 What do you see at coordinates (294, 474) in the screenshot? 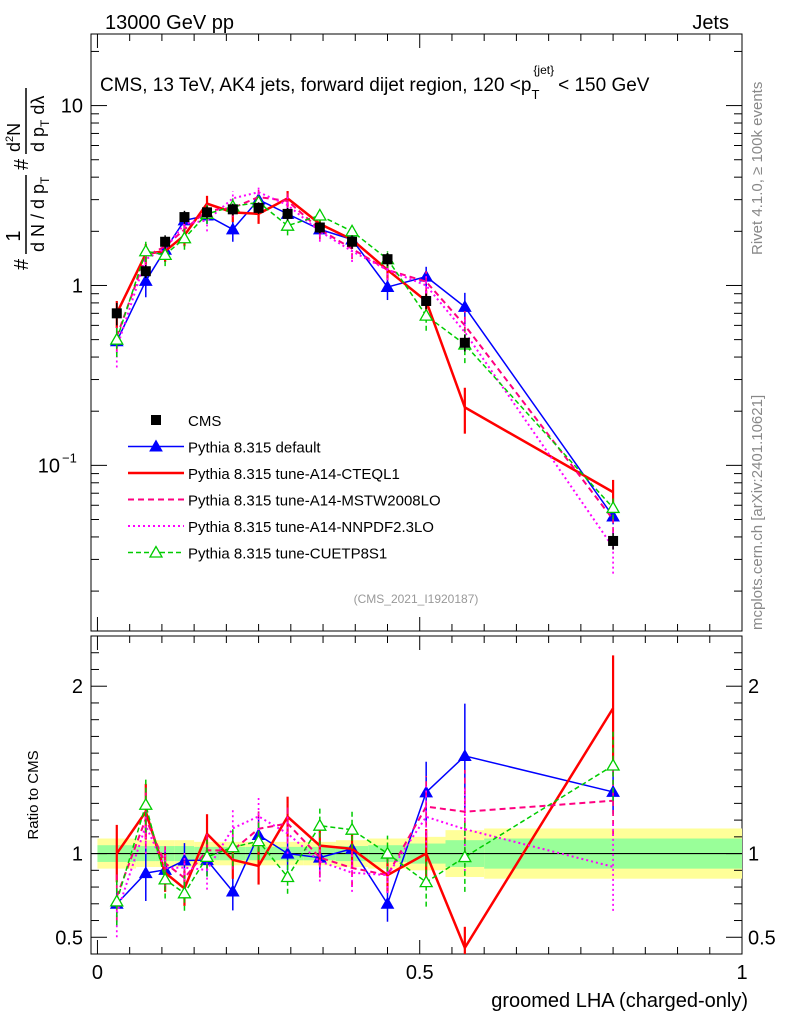
I see `legend-label-2: Pythia 8.315 tune-A14-CTEQL1` at bounding box center [294, 474].